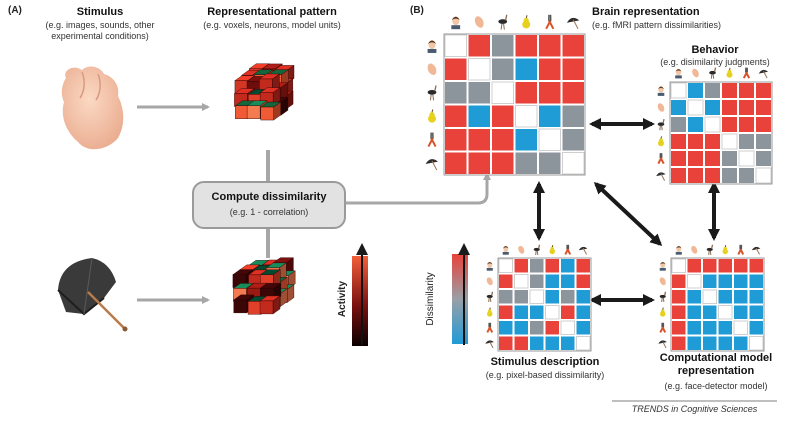 Image resolution: width=797 pixels, height=421 pixels. Describe the element at coordinates (272, 25) in the screenshot. I see `repr-pattern-desc: (e.g. voxels, neurons, model units)` at that location.